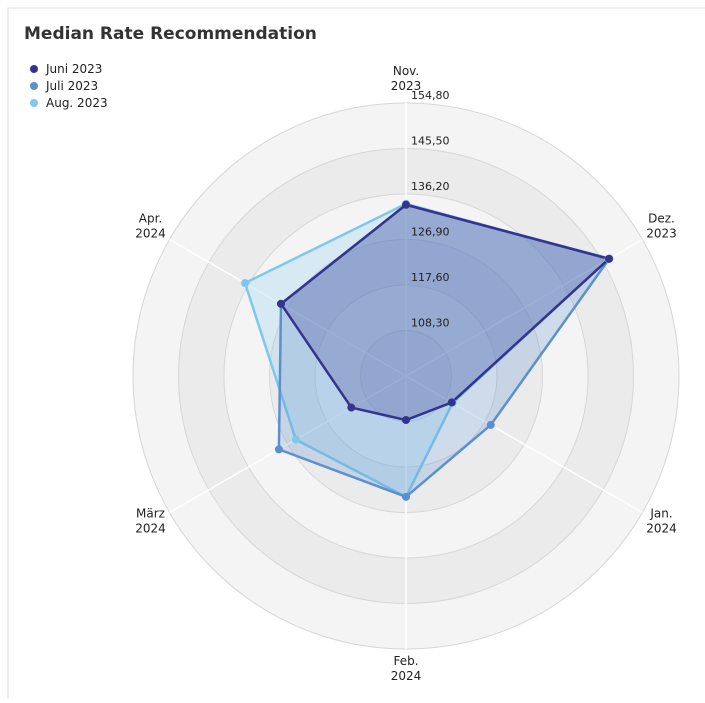  What do you see at coordinates (430, 141) in the screenshot?
I see `r-tick-label: 145,50` at bounding box center [430, 141].